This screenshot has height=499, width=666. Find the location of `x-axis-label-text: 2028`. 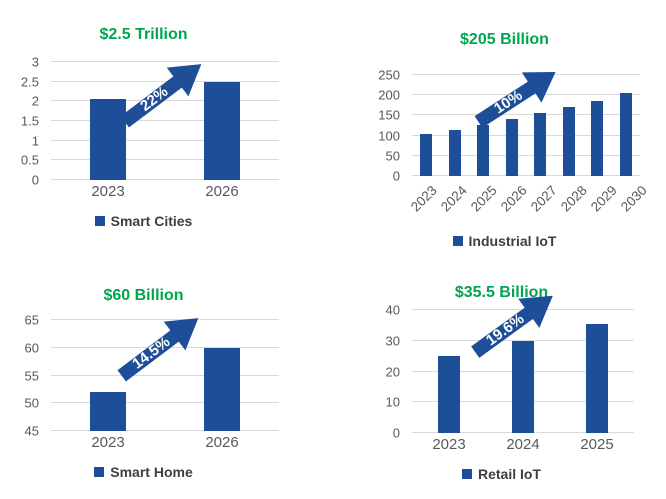

x-axis-label-text: 2028 is located at coordinates (574, 198).